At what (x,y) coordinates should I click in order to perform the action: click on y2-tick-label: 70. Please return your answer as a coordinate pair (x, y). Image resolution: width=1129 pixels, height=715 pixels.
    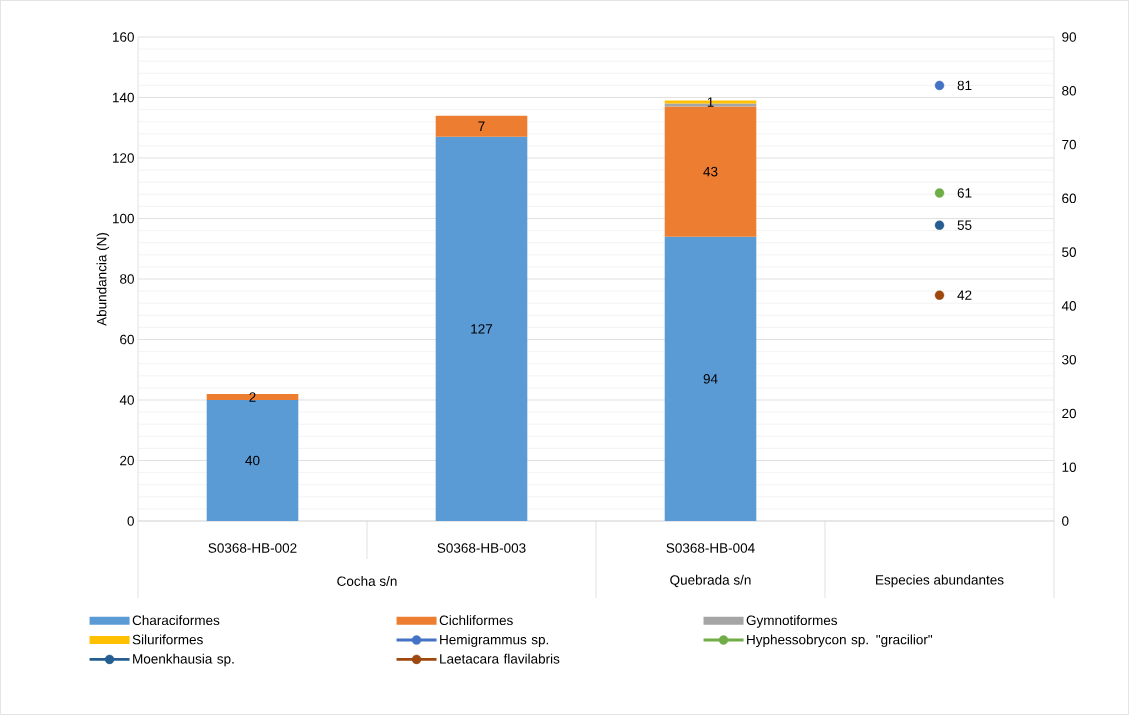
    Looking at the image, I should click on (1069, 144).